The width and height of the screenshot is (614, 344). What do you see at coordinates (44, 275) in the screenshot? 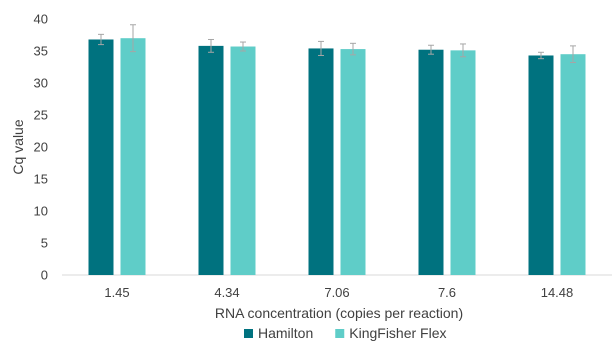
I see `y-tick-label: 0` at bounding box center [44, 275].